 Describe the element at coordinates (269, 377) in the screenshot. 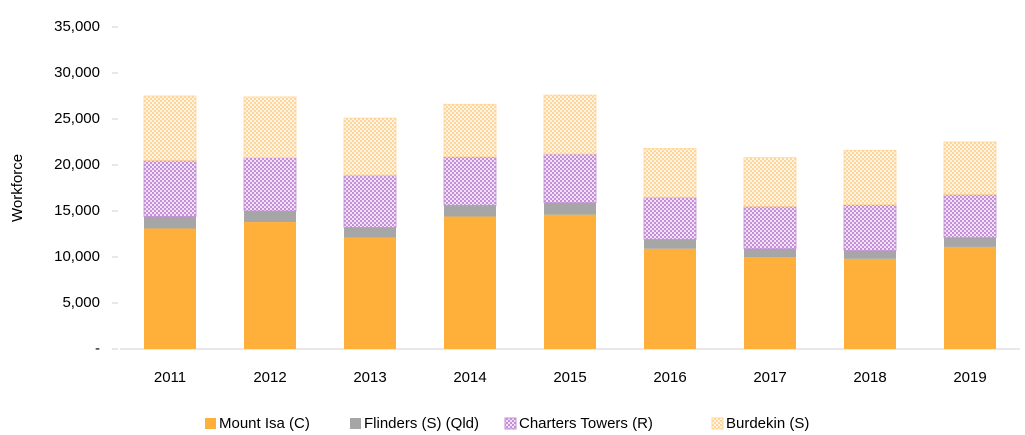

I see `x-tick-label: 2012` at that location.